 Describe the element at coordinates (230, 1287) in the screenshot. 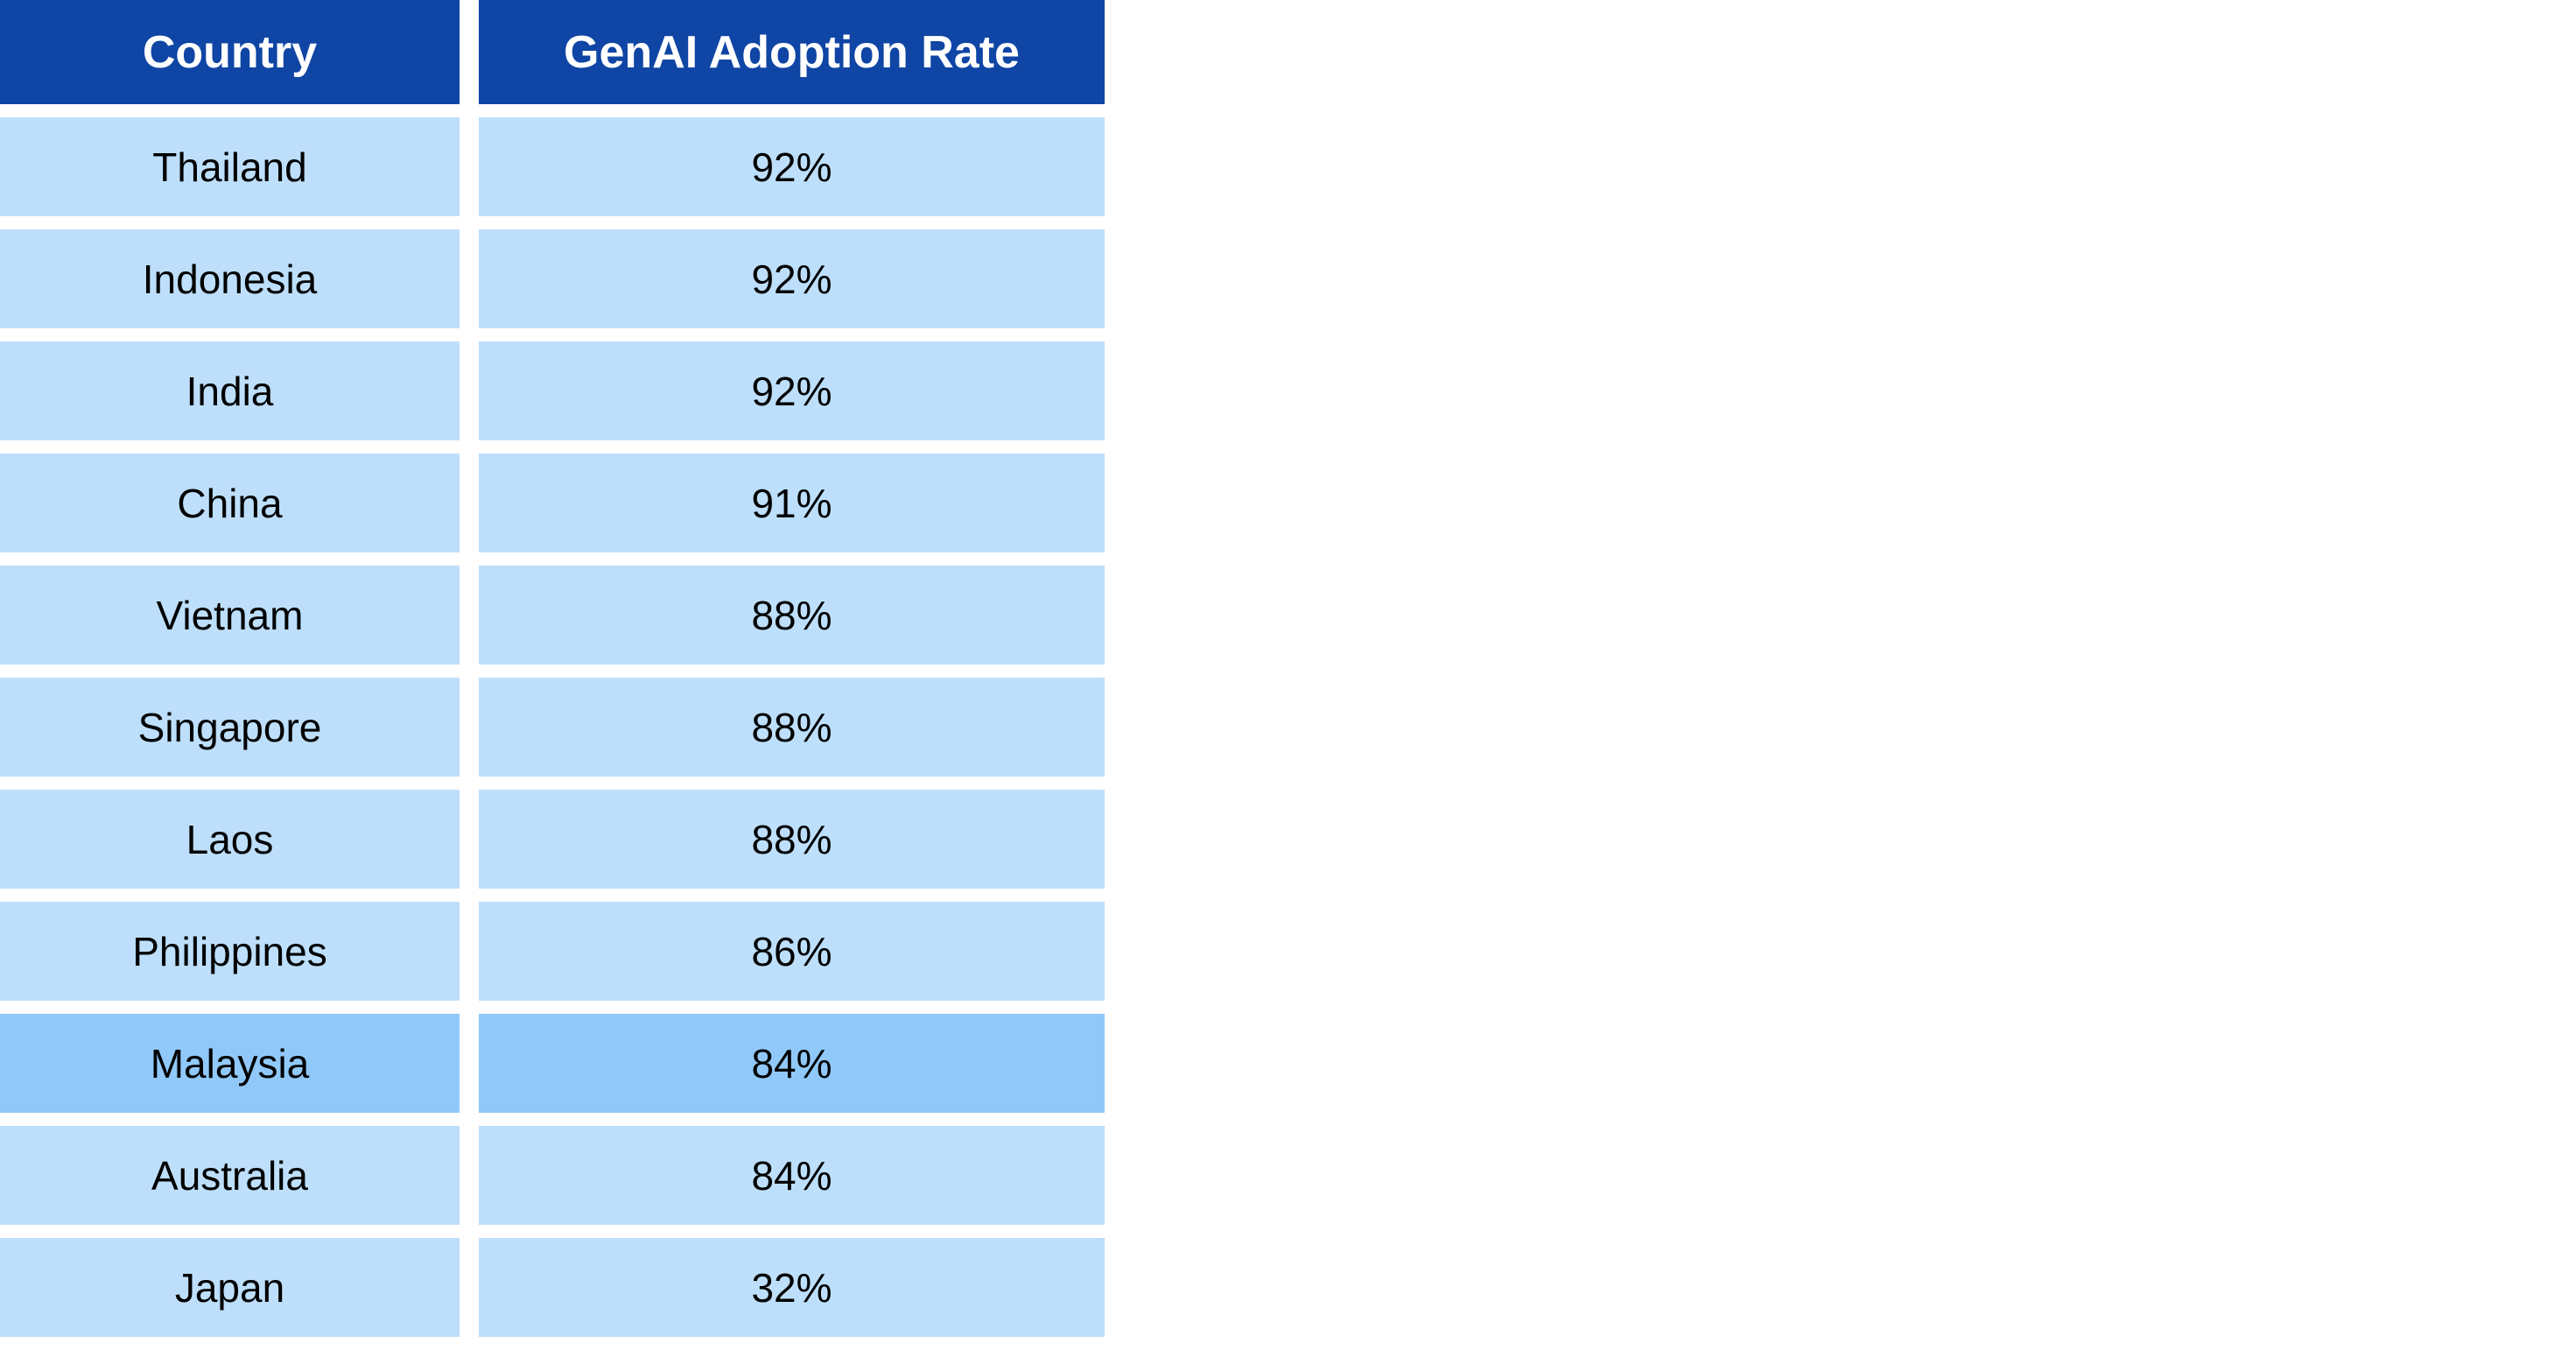

I see `country-cell: Japan` at that location.